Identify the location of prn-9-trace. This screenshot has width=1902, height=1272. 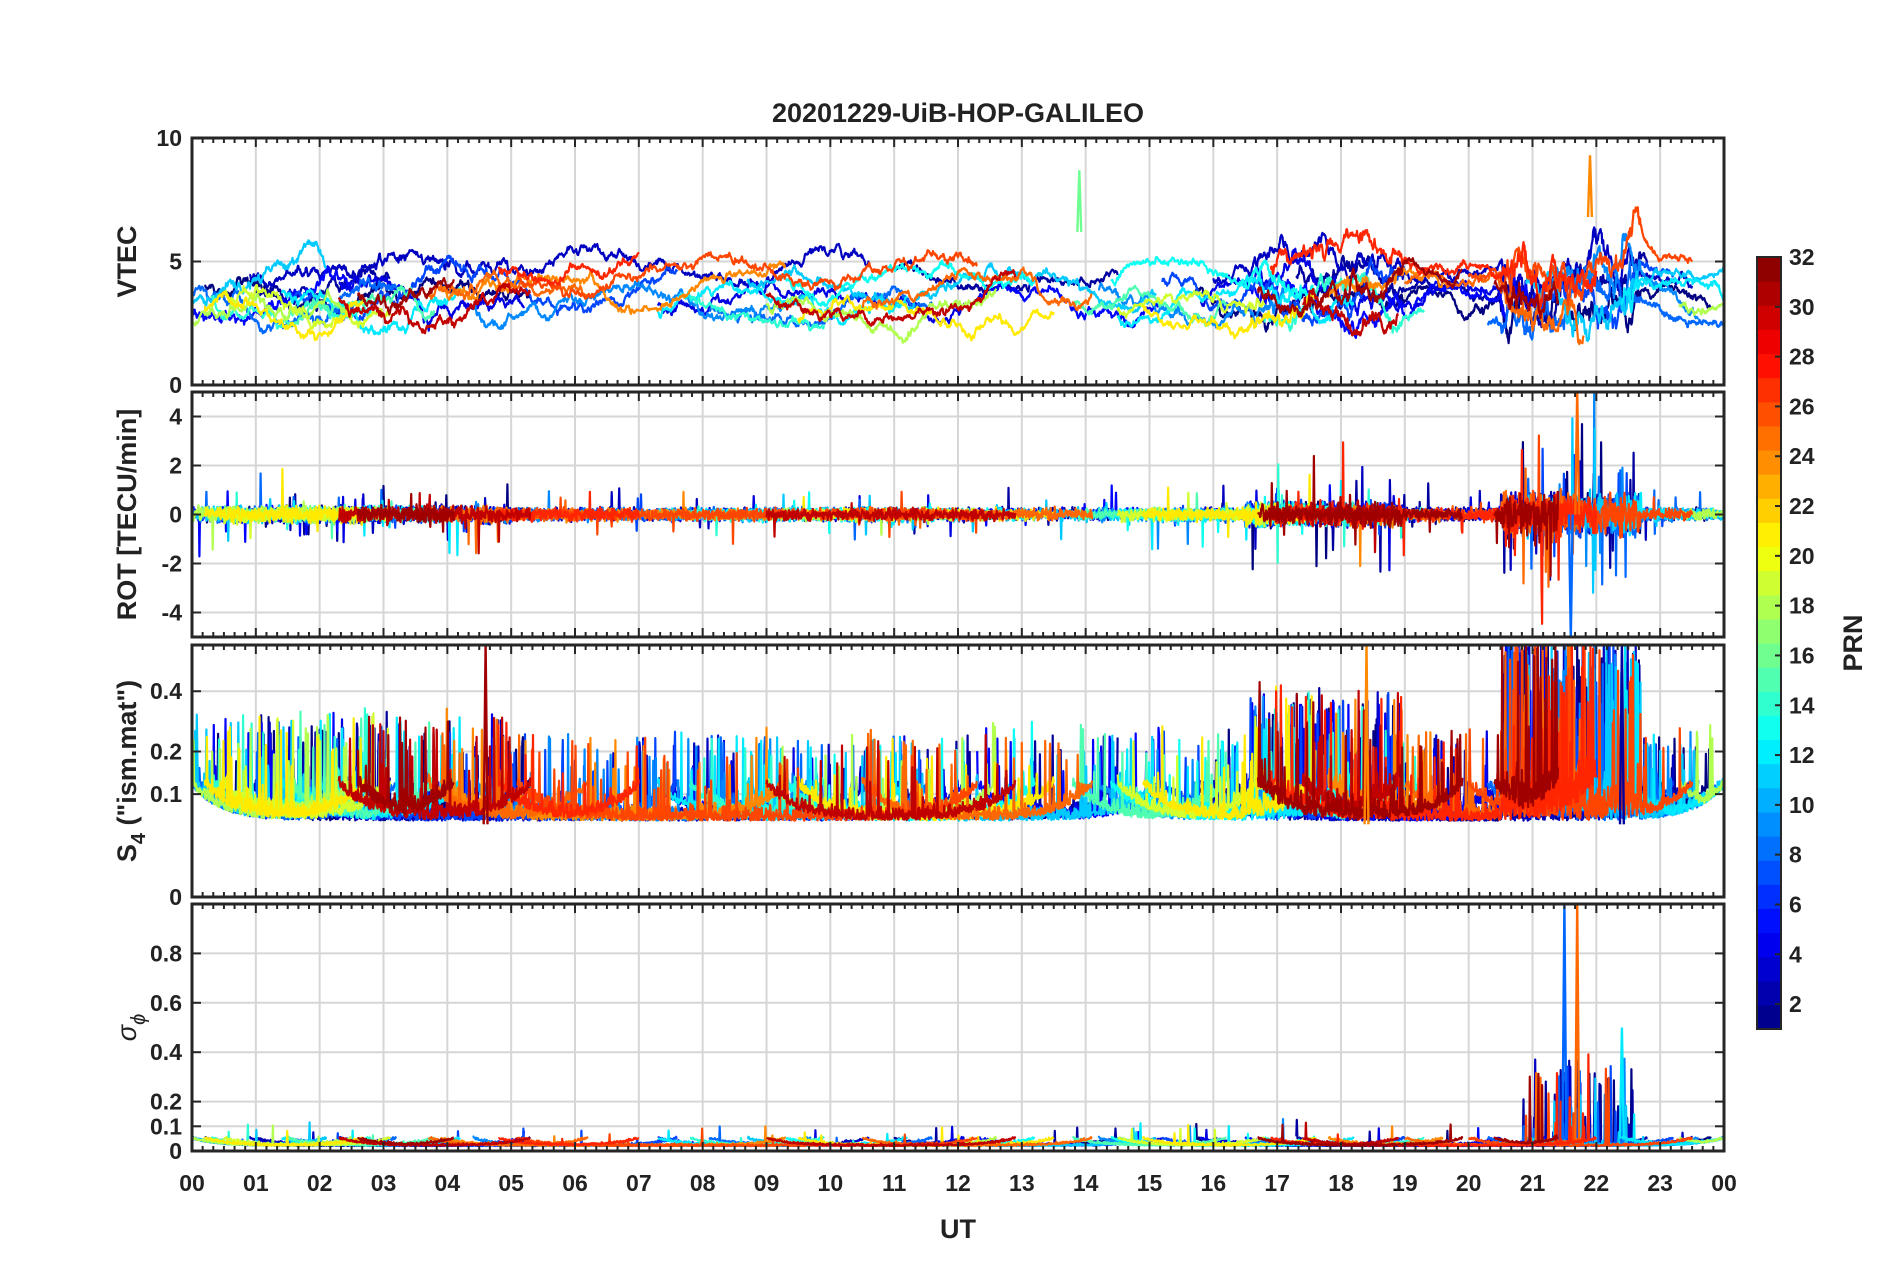
(642, 305).